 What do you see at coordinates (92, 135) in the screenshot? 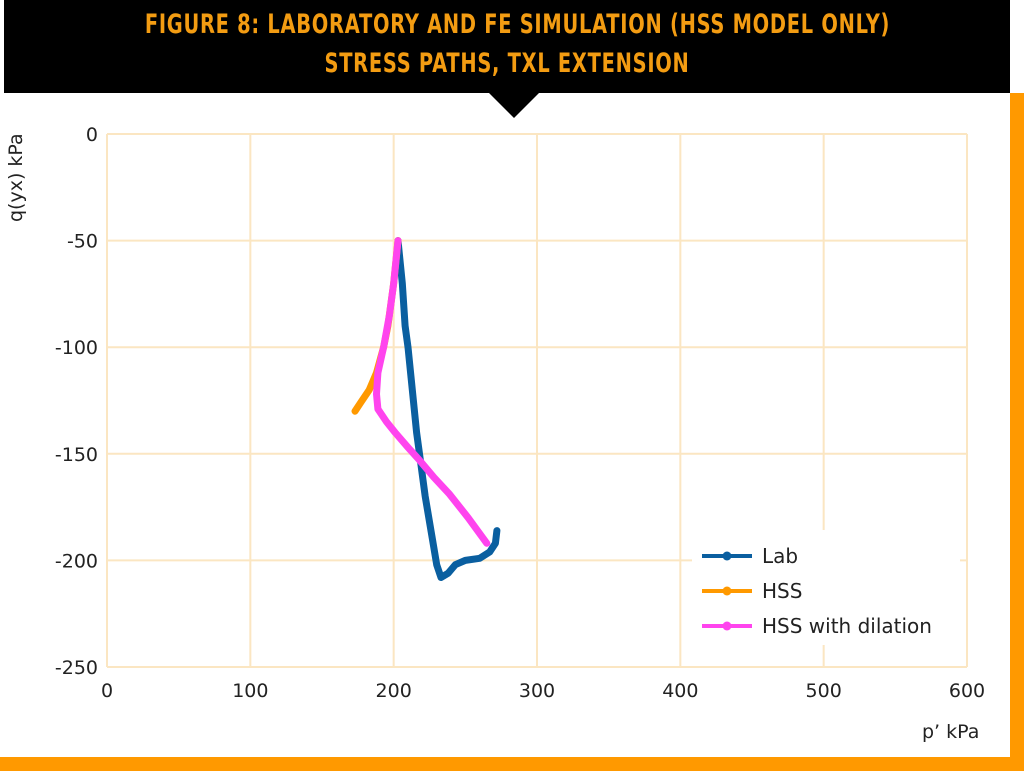
I see `y-tick-label: 0` at bounding box center [92, 135].